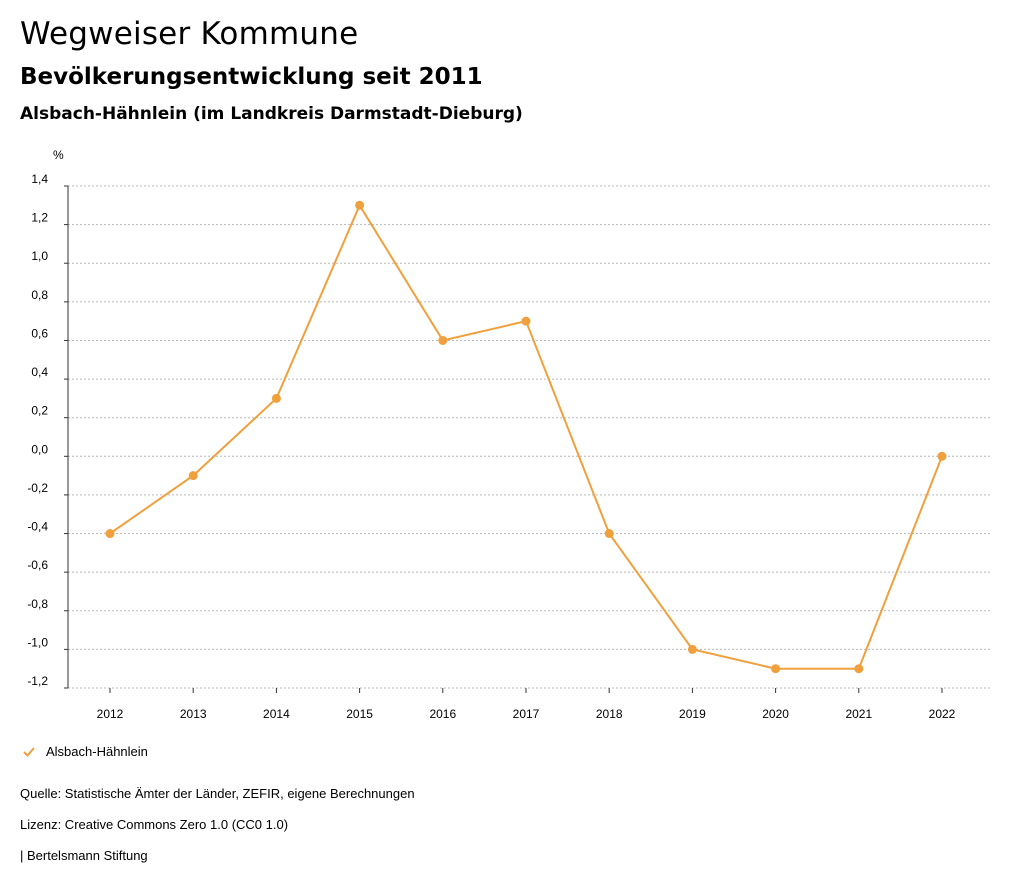 Image resolution: width=1024 pixels, height=888 pixels. I want to click on x-tick-label: 2017, so click(526, 714).